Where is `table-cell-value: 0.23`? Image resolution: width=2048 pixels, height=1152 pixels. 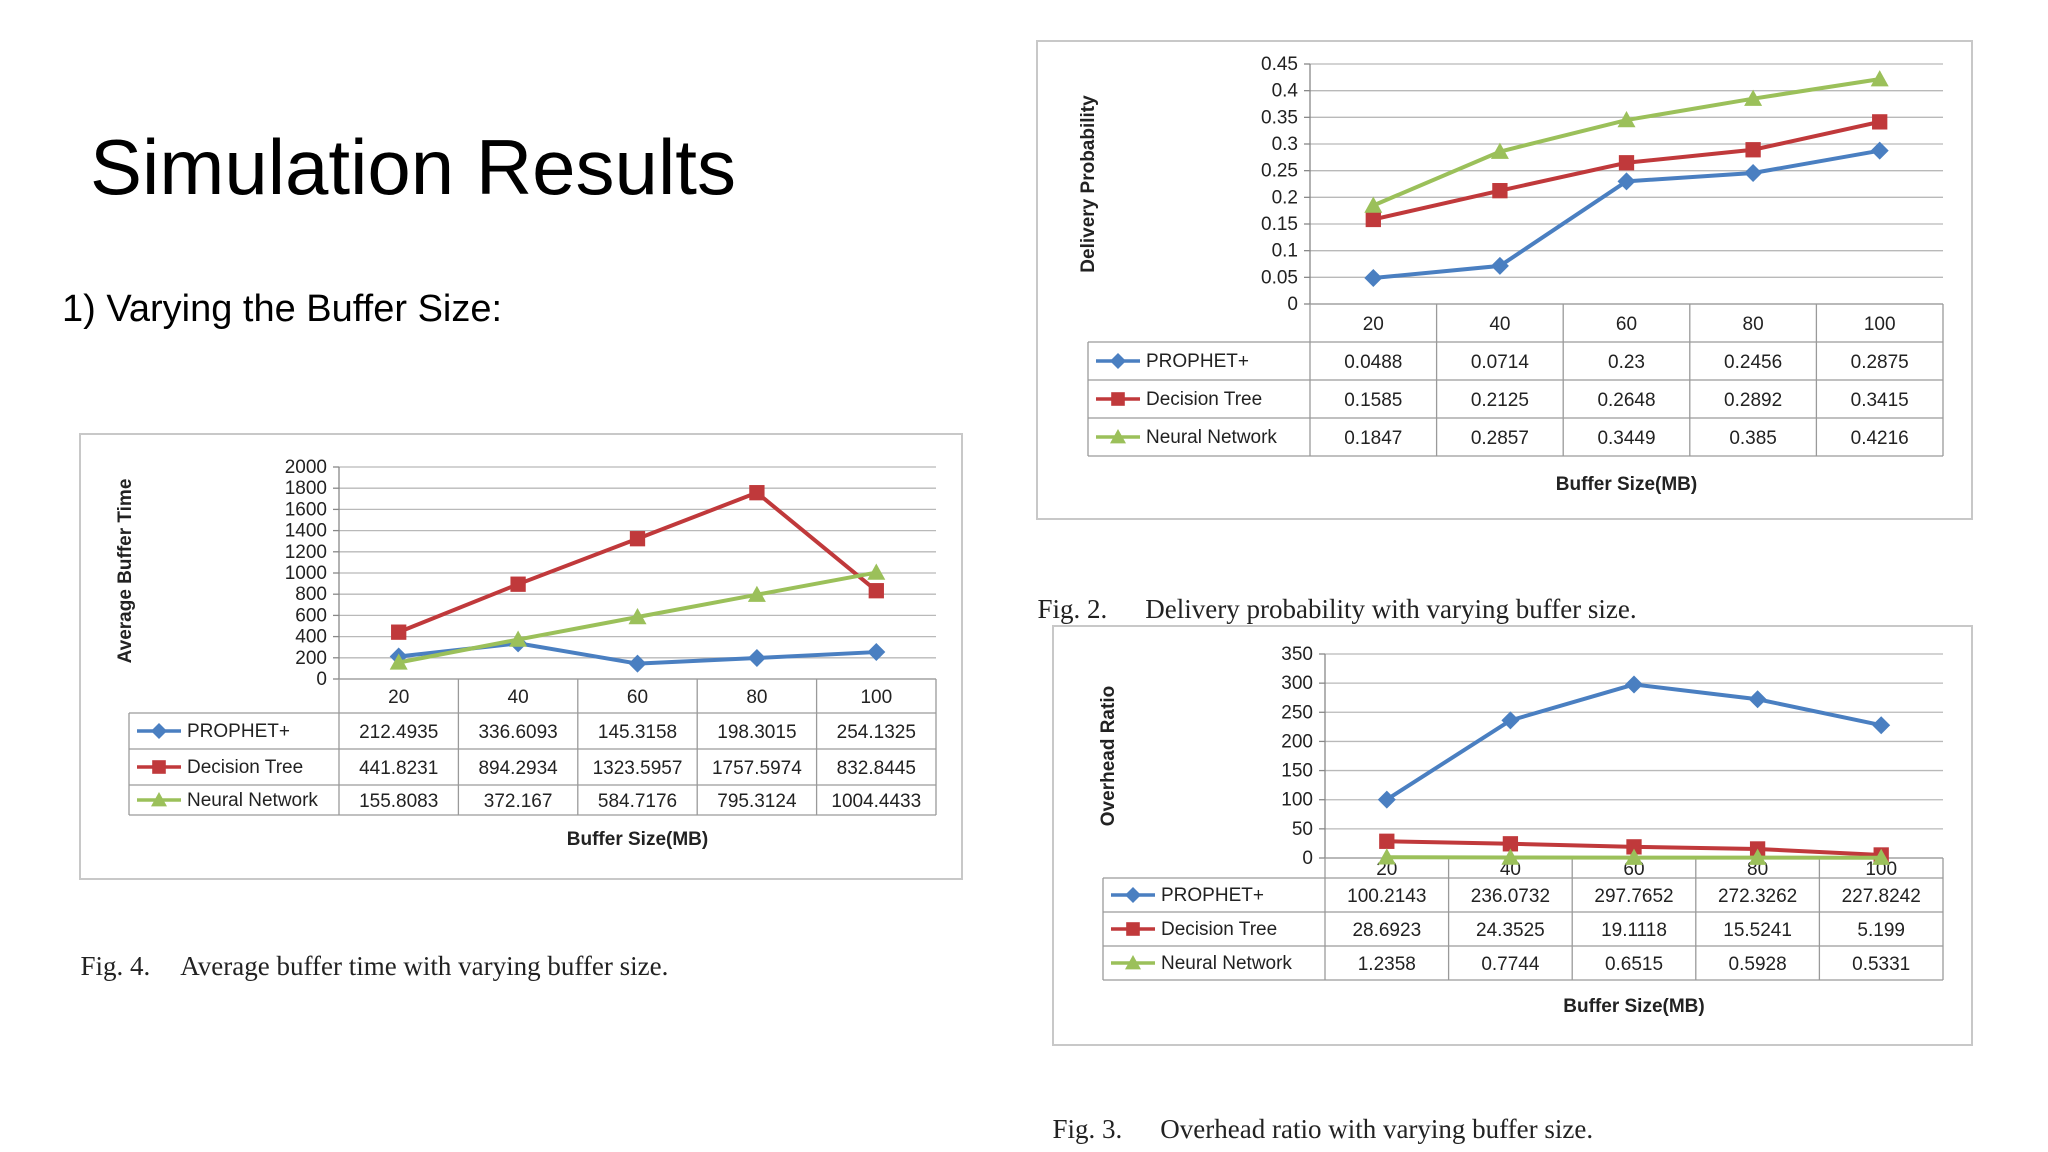 table-cell-value: 0.23 is located at coordinates (1626, 362).